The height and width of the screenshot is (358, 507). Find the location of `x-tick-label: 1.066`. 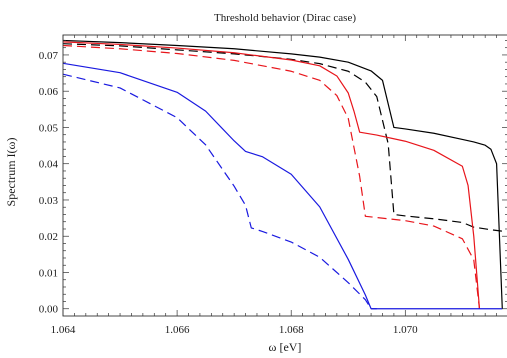

x-tick-label: 1.066 is located at coordinates (177, 330).